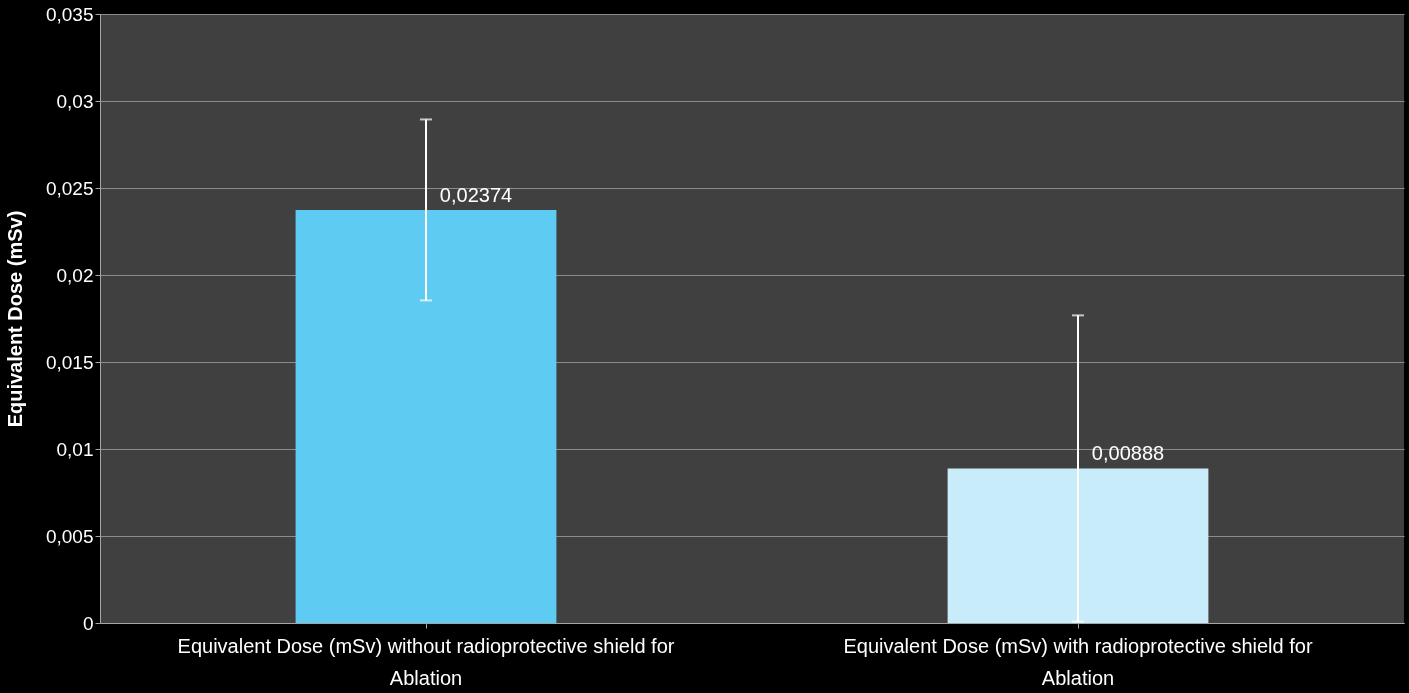 Image resolution: width=1409 pixels, height=693 pixels. What do you see at coordinates (75, 101) in the screenshot?
I see `y-tick-label: 0,03` at bounding box center [75, 101].